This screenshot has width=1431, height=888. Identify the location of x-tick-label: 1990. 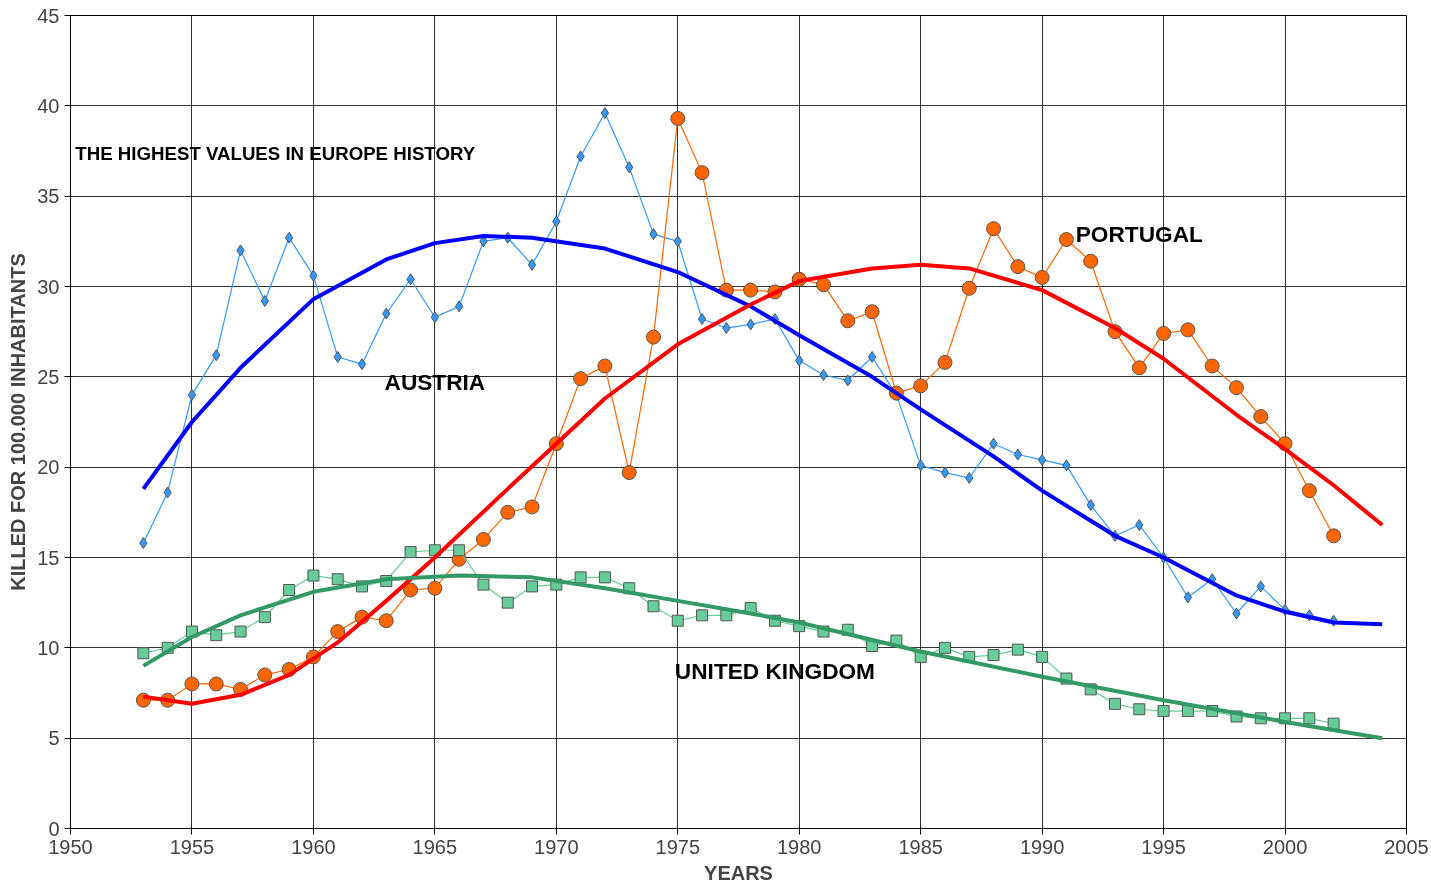
(1042, 846).